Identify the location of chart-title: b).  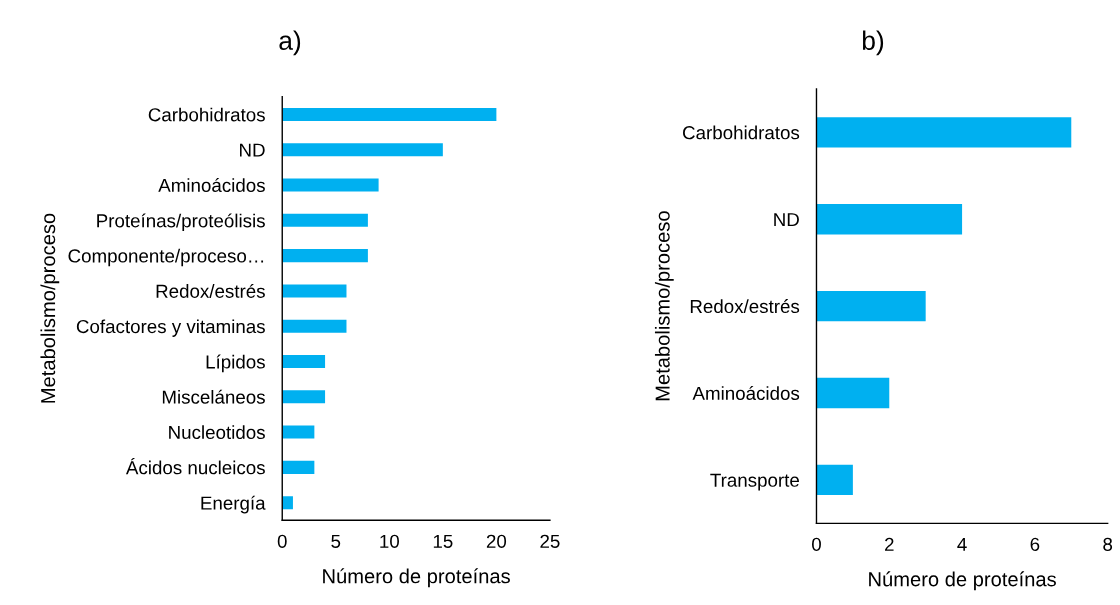
(873, 43).